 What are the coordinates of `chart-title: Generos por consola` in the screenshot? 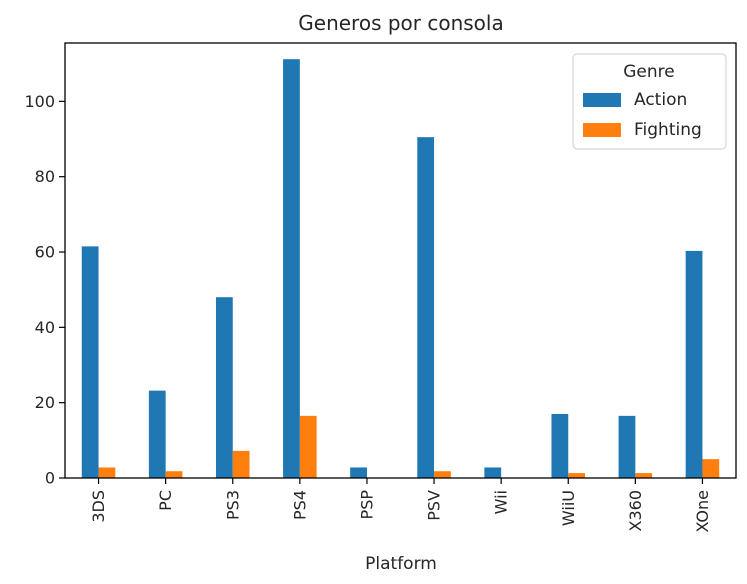 It's located at (400, 23).